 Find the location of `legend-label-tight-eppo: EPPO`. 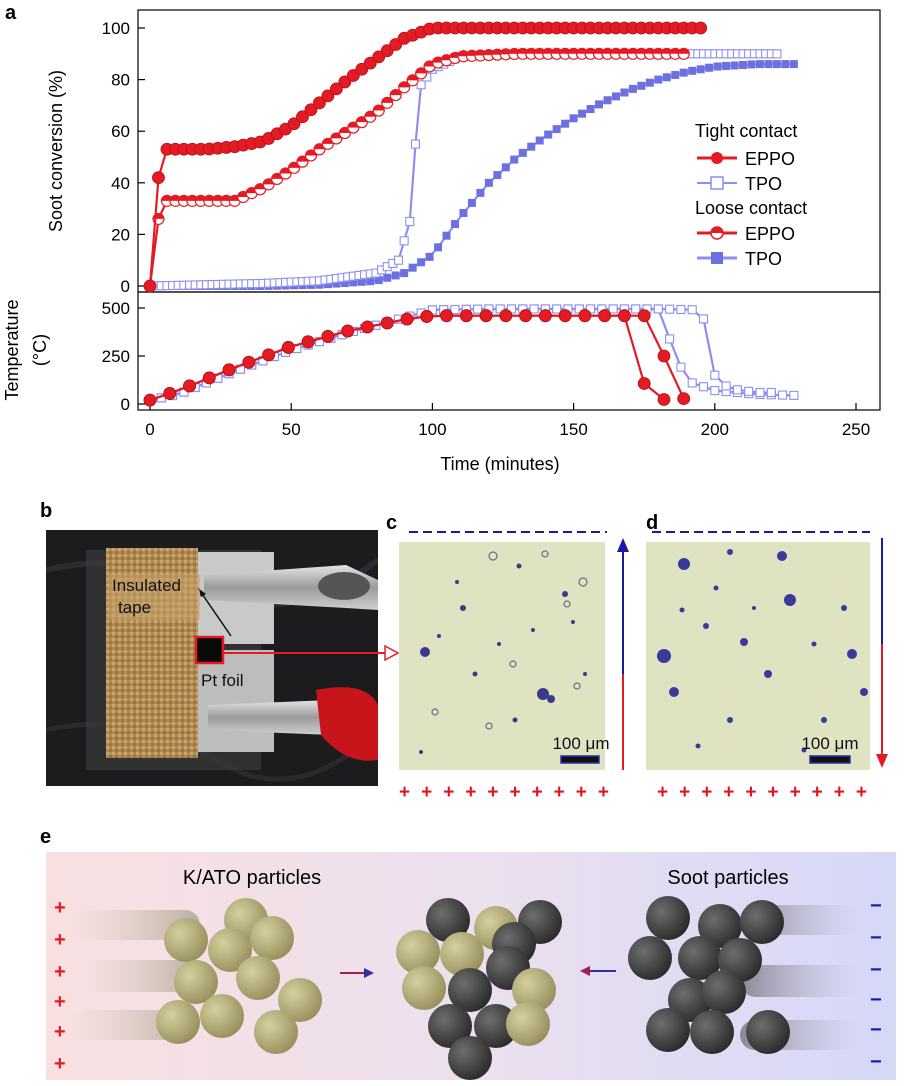

legend-label-tight-eppo: EPPO is located at coordinates (770, 159).